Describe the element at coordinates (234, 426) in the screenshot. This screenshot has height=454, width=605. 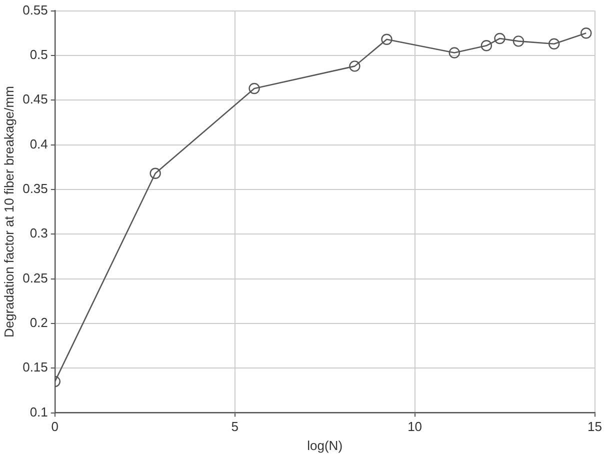
I see `x-tick-label: 5` at that location.